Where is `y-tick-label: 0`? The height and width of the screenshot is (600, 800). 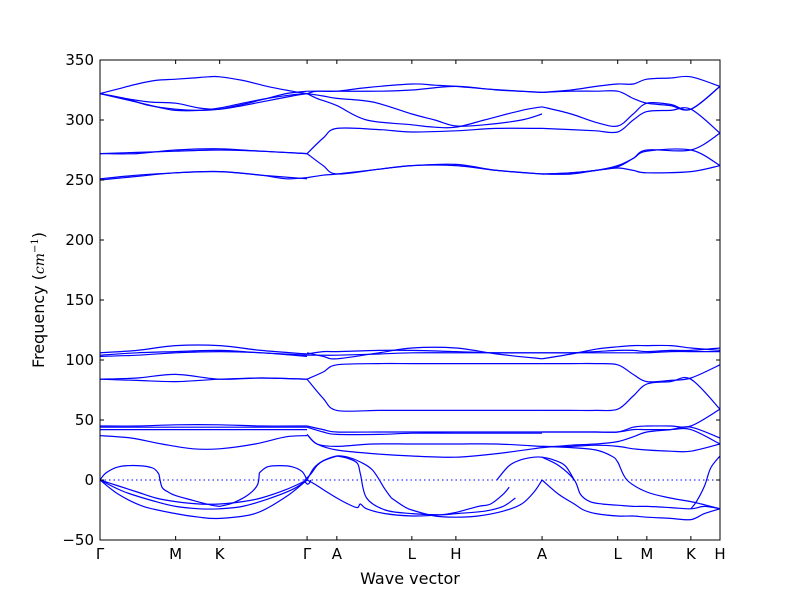 y-tick-label: 0 is located at coordinates (89, 480).